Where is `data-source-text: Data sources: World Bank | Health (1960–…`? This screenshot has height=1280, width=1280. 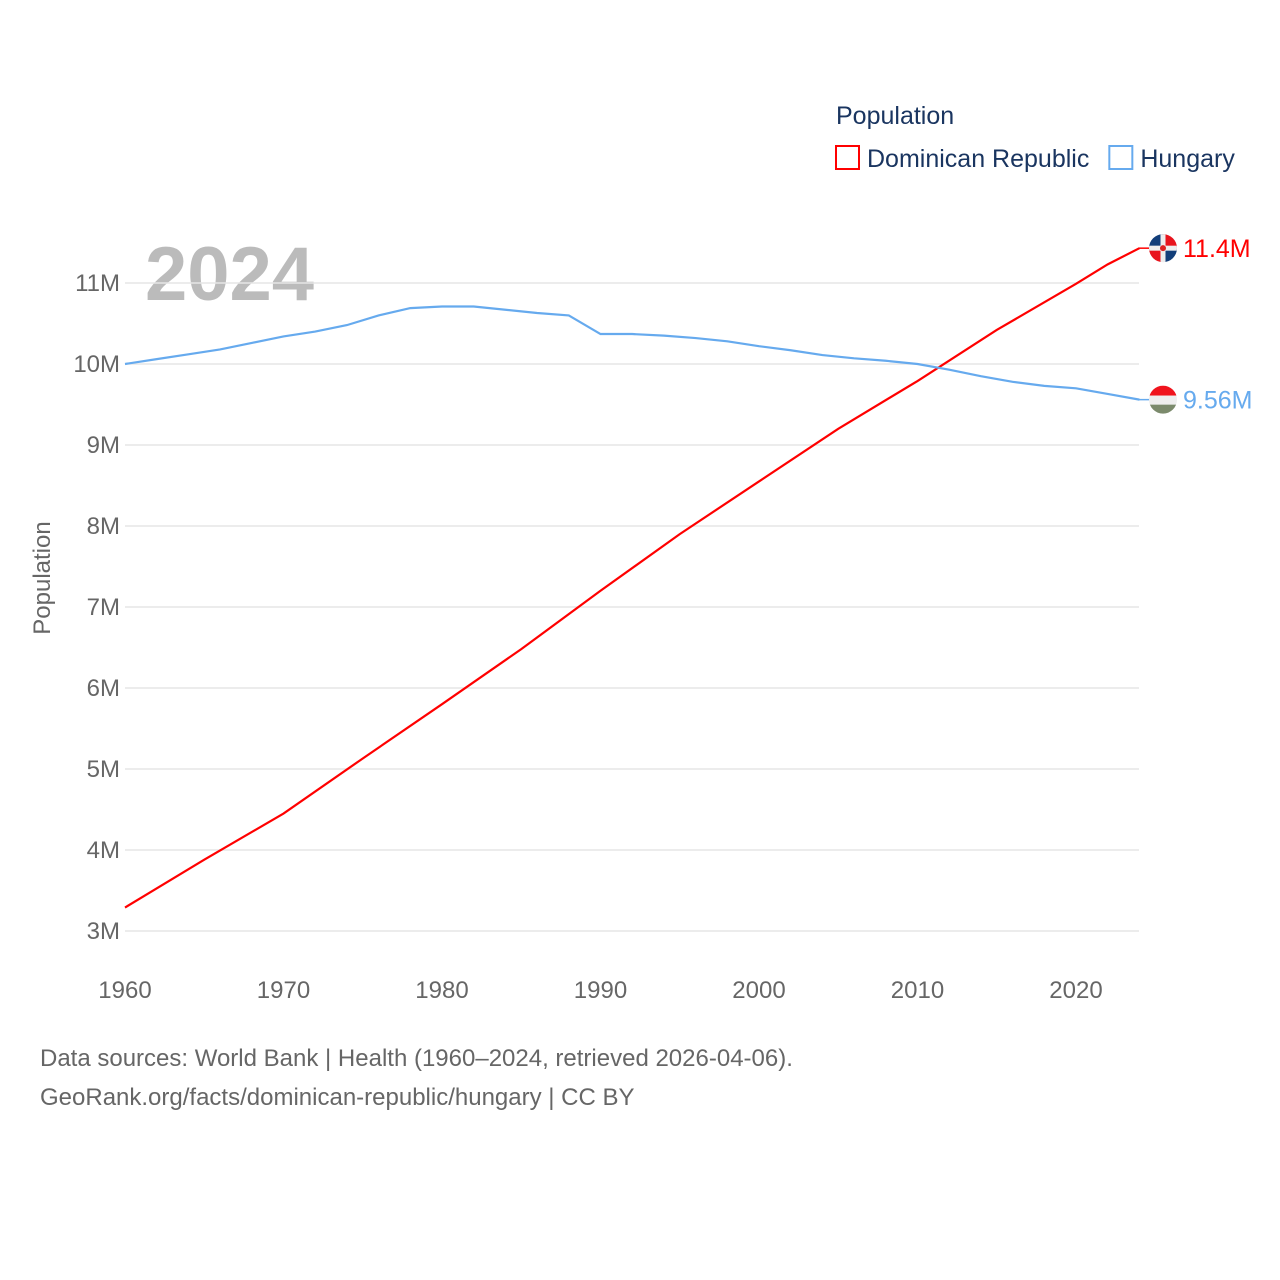
data-source-text: Data sources: World Bank | Health (1960–… is located at coordinates (416, 1058).